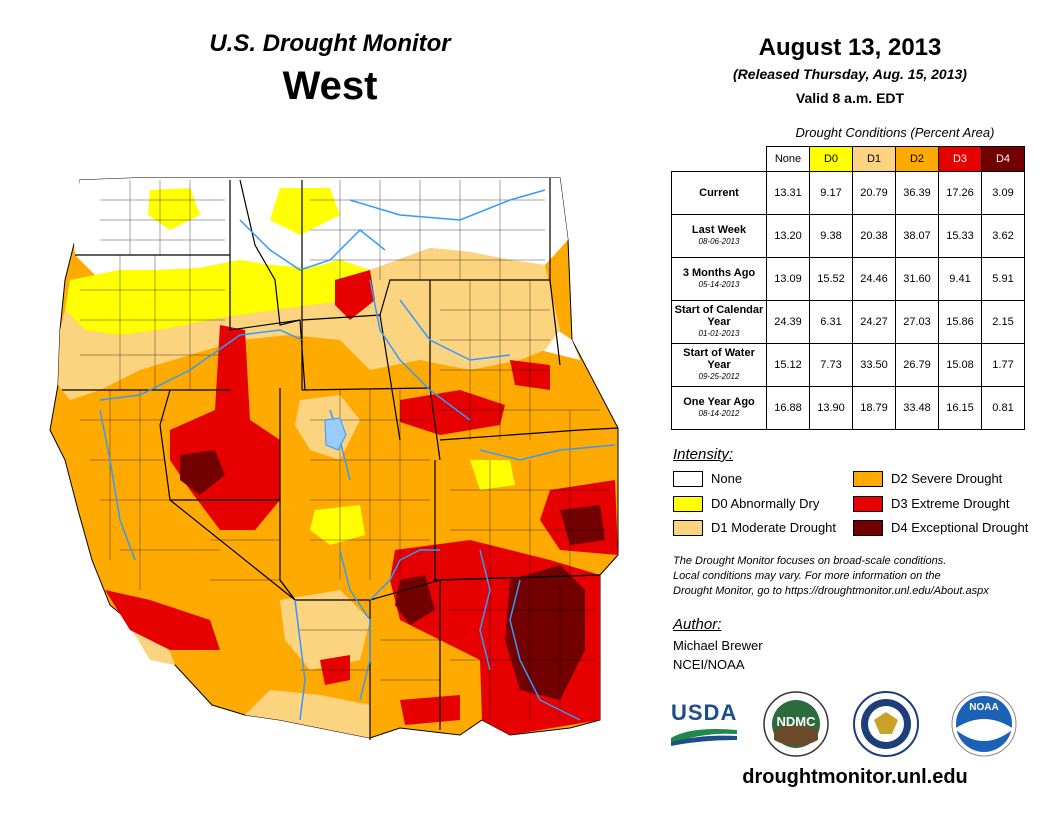  I want to click on legend-label: D0 Abnormally Dry, so click(765, 503).